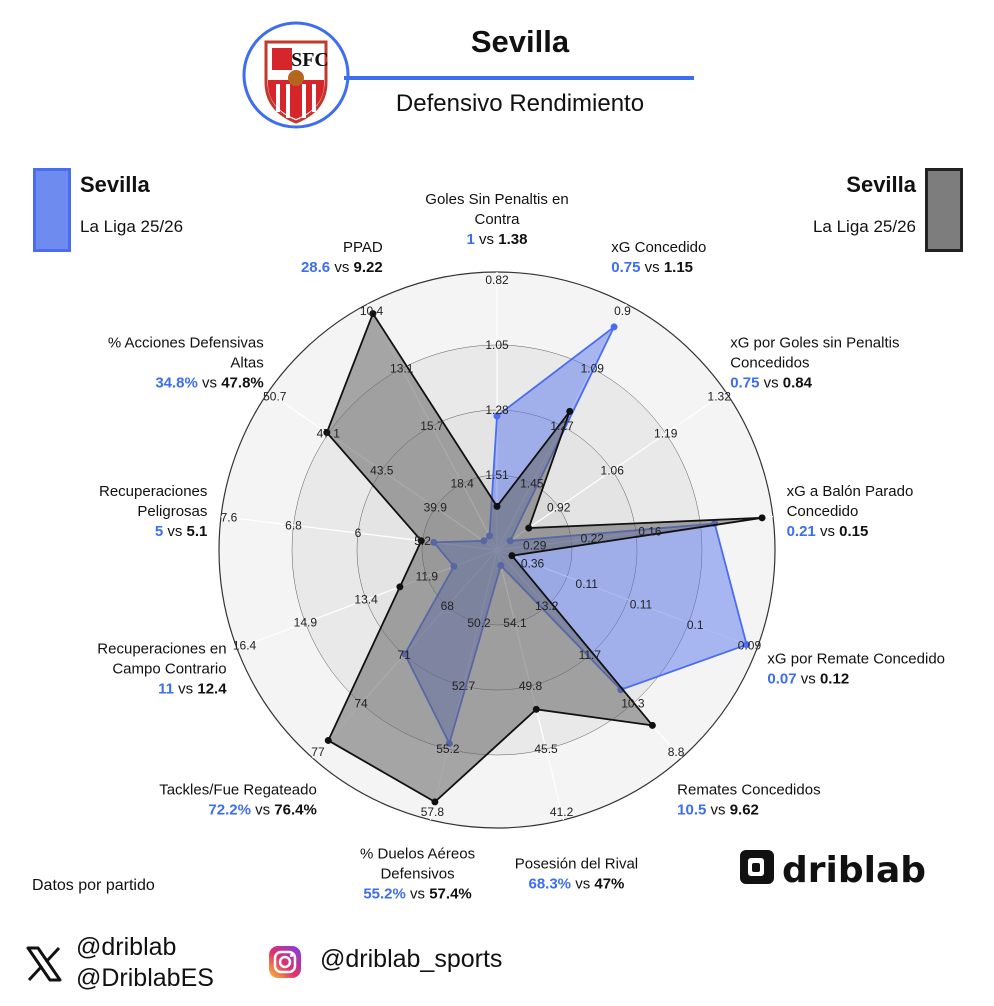 Image resolution: width=994 pixels, height=1006 pixels. Describe the element at coordinates (512, 239) in the screenshot. I see `value-series-2: 1.38` at that location.